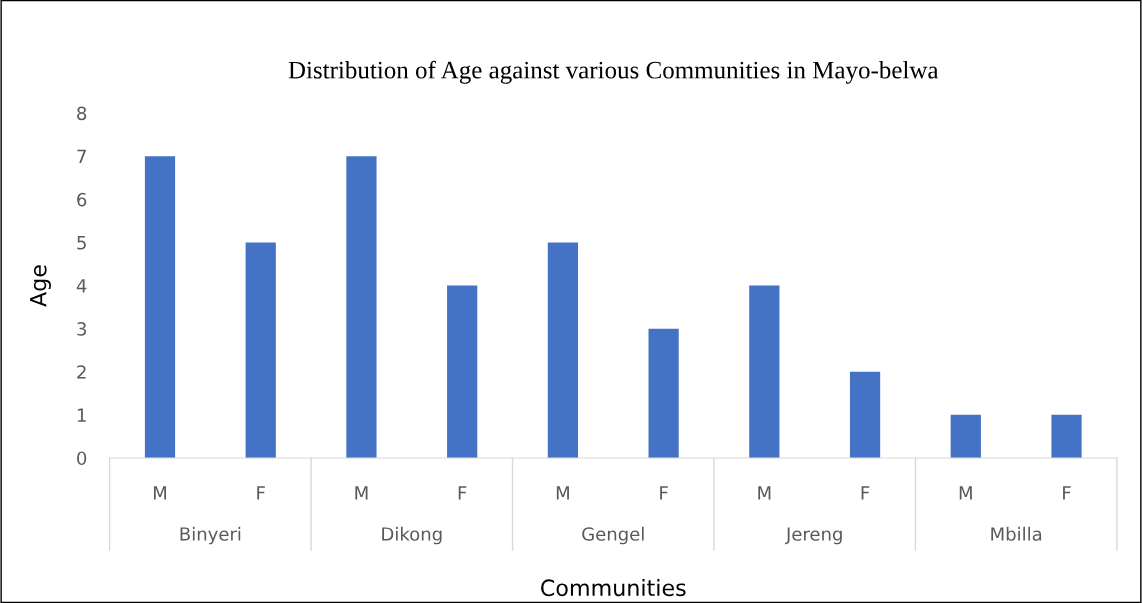 The width and height of the screenshot is (1142, 603). I want to click on y-axis-title: Age, so click(40, 286).